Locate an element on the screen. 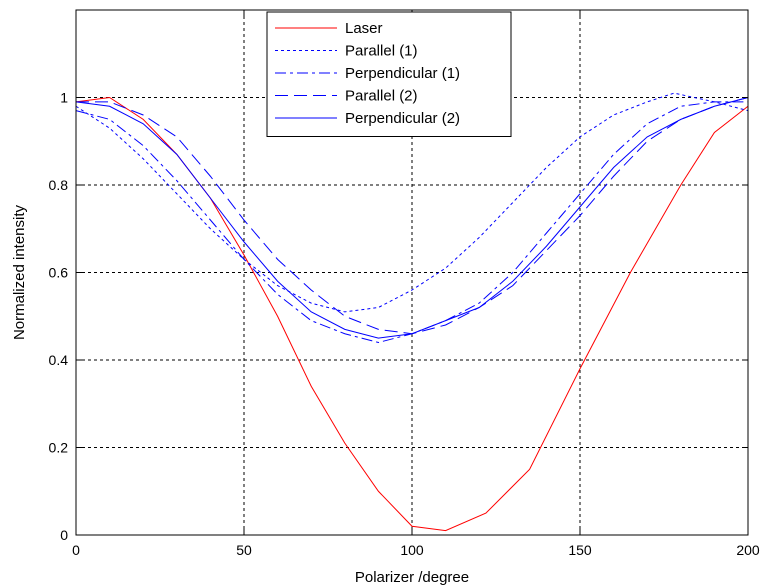 This screenshot has width=762, height=587. y-tick-label: 0 is located at coordinates (64, 535).